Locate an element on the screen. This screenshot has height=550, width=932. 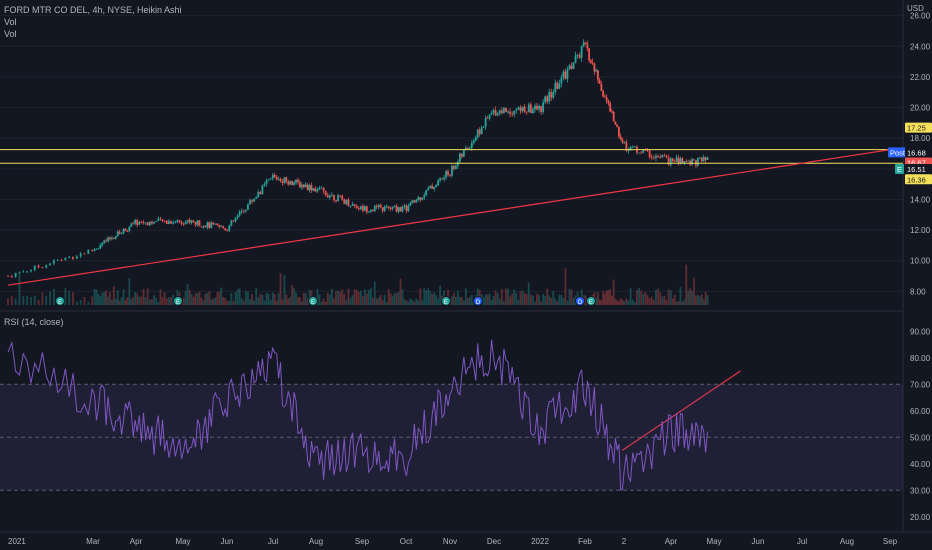
price-tick-label: 22.00 is located at coordinates (920, 77).